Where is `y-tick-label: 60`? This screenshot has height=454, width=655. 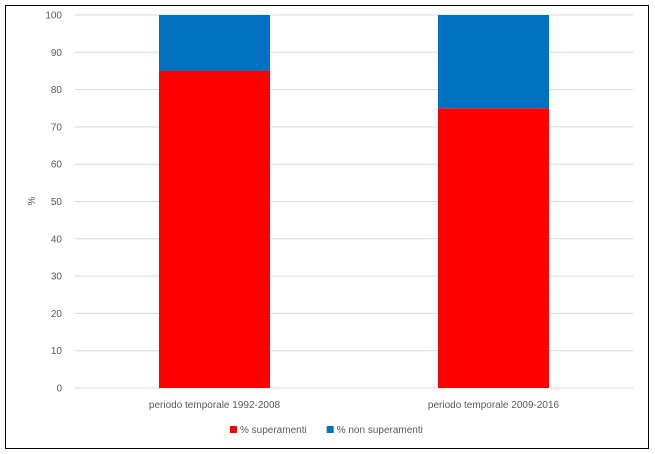 y-tick-label: 60 is located at coordinates (57, 165).